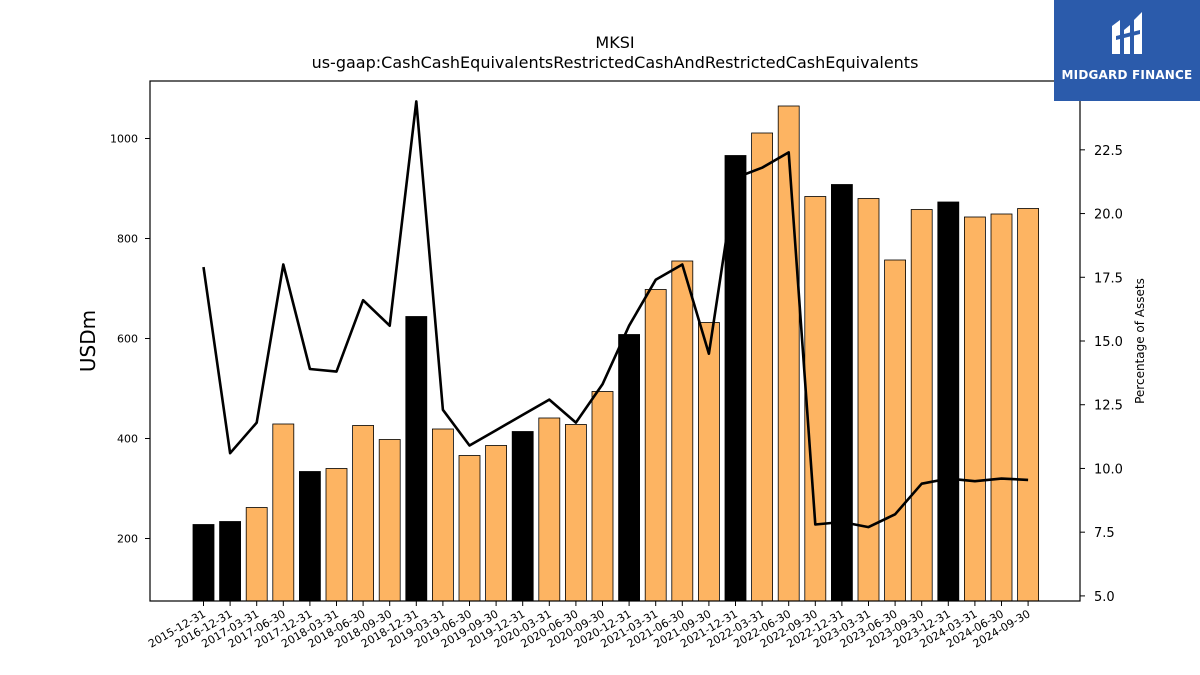 The width and height of the screenshot is (1200, 675). Describe the element at coordinates (1108, 469) in the screenshot. I see `y2-tick-label-10: 10.0` at that location.